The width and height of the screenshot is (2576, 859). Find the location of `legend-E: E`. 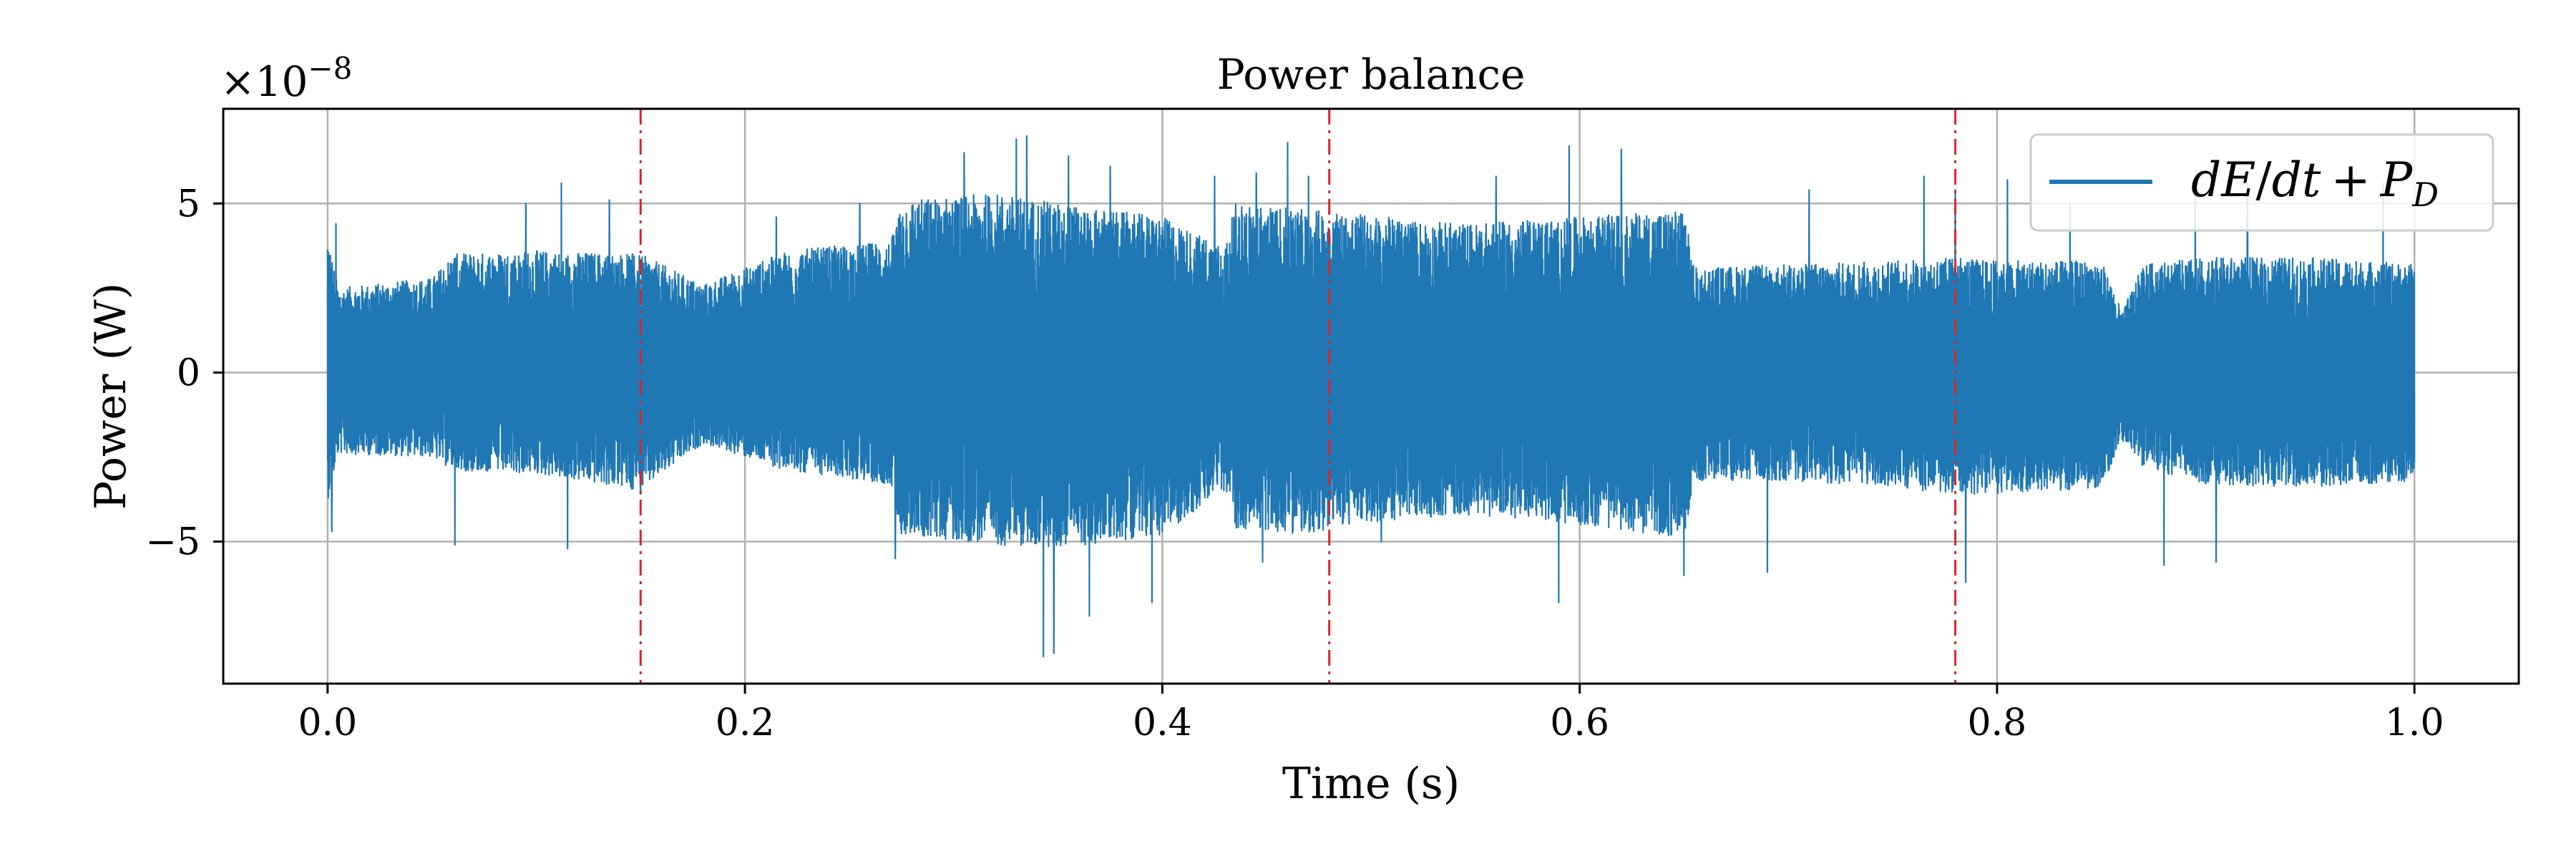

legend-E: E is located at coordinates (2237, 180).